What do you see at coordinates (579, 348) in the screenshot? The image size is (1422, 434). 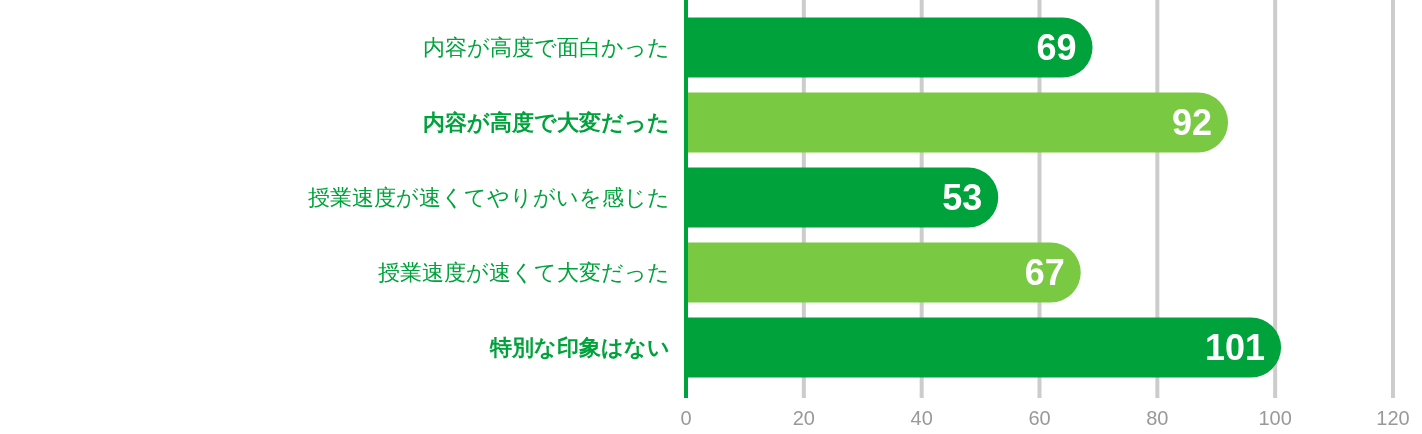 I see `y-tick-label: 特別な印象はない` at bounding box center [579, 348].